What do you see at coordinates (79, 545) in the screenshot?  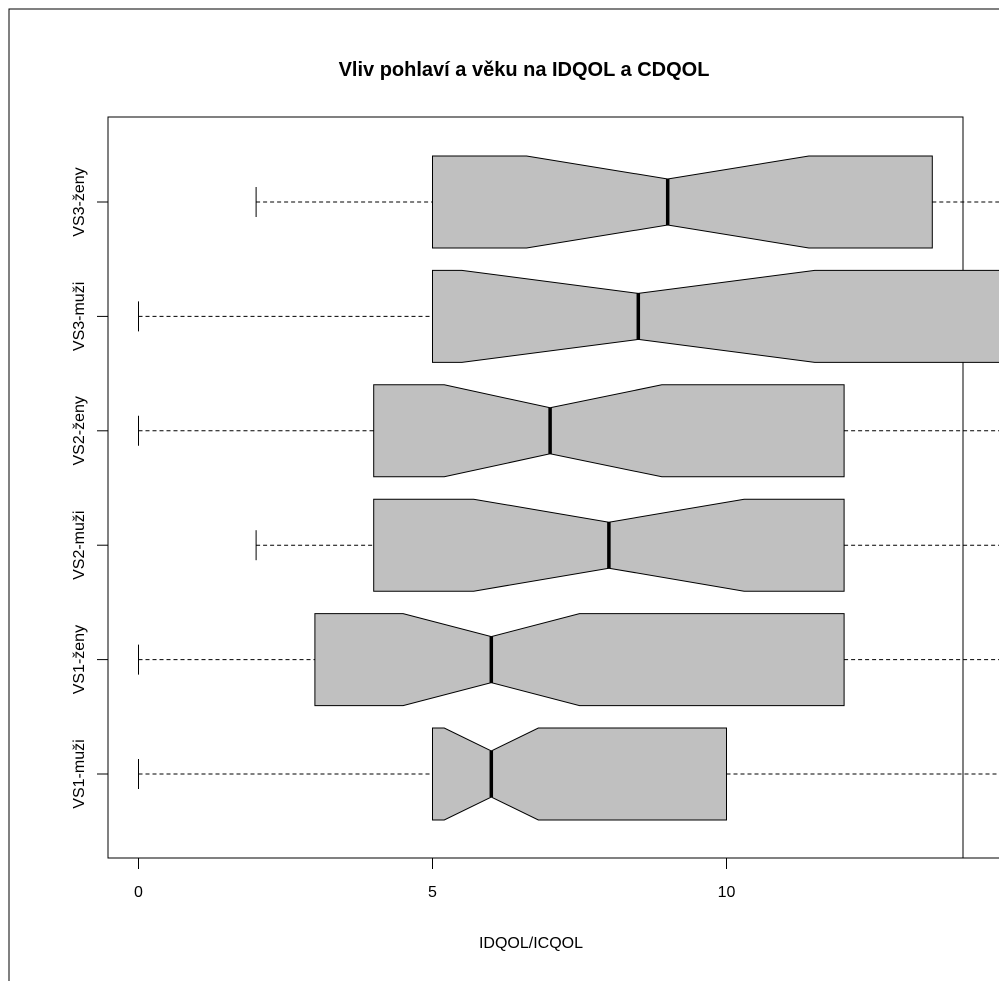 I see `y-tick-label: VS2-muži` at bounding box center [79, 545].